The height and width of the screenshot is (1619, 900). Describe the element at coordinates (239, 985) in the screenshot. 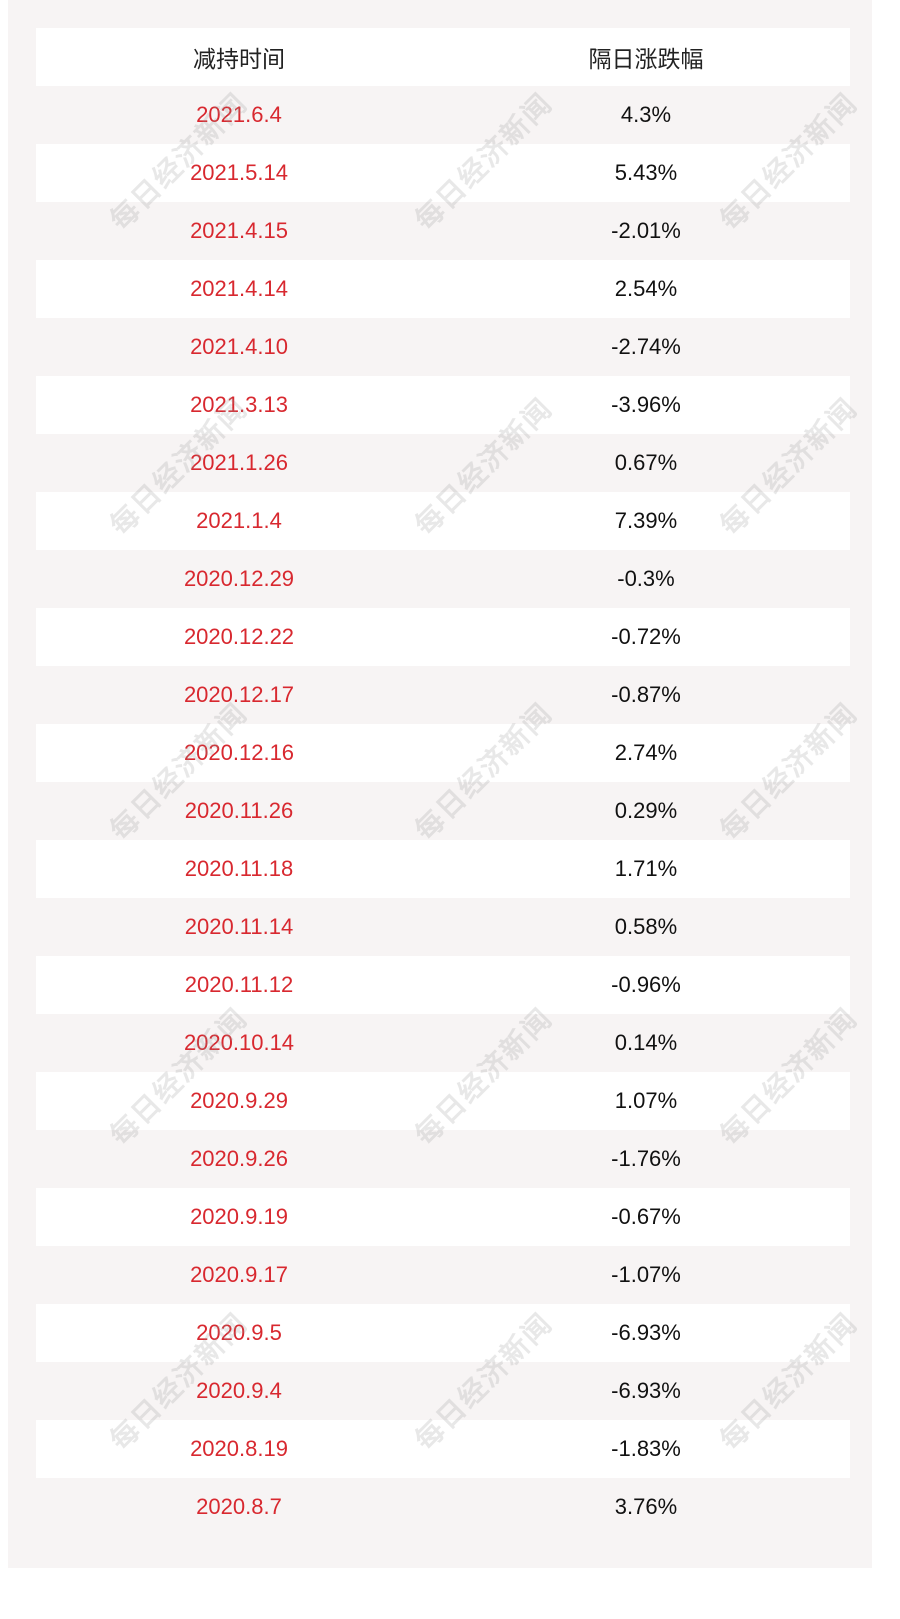

I see `reduction-date: 2020.11.12` at that location.